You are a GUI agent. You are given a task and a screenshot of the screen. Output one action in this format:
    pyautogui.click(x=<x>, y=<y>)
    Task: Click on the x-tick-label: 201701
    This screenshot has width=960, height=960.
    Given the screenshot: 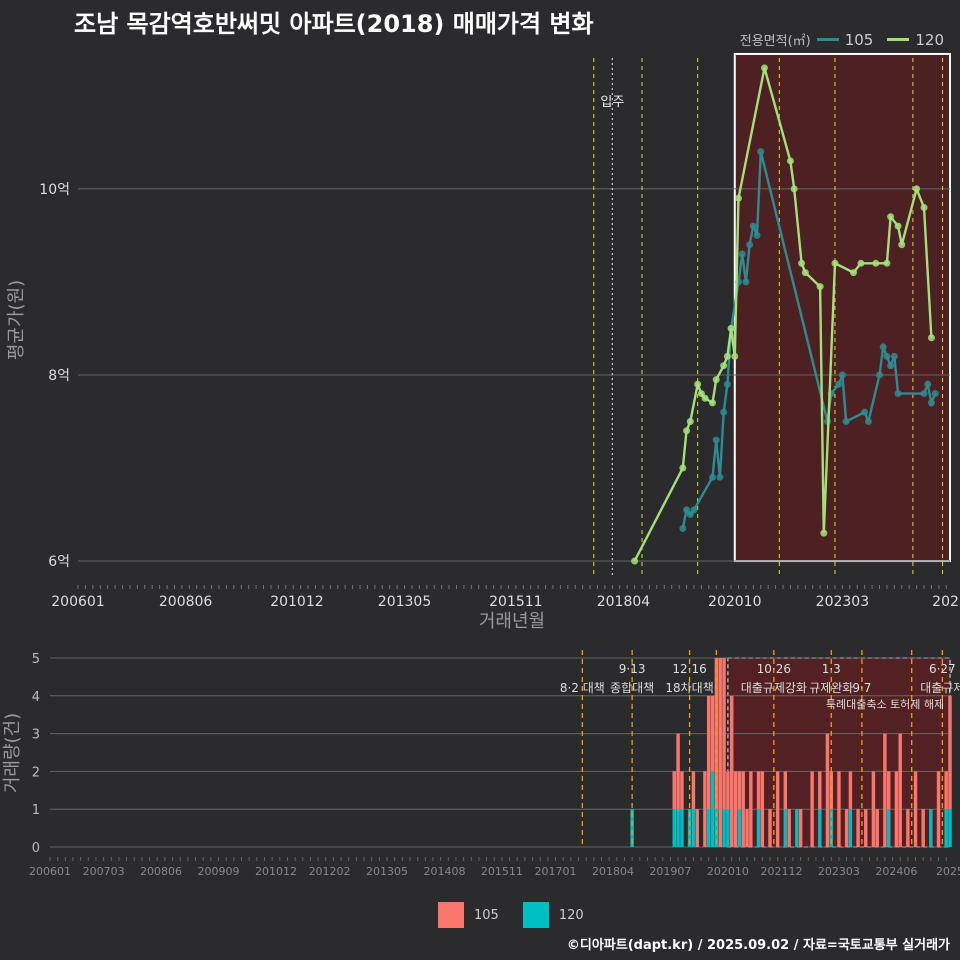 What is the action you would take?
    pyautogui.click(x=556, y=871)
    